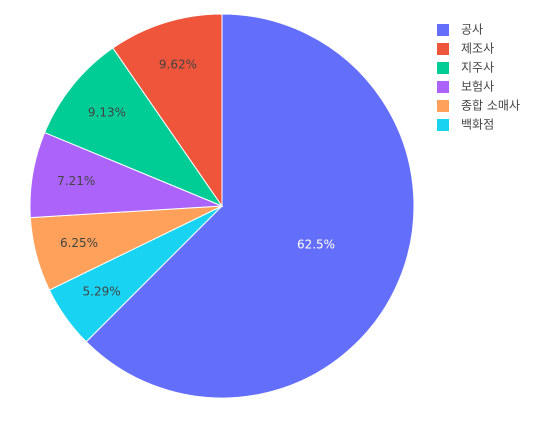 This screenshot has width=543, height=430. What do you see at coordinates (102, 291) in the screenshot?
I see `slice-label-백화점: 5.29%` at bounding box center [102, 291].